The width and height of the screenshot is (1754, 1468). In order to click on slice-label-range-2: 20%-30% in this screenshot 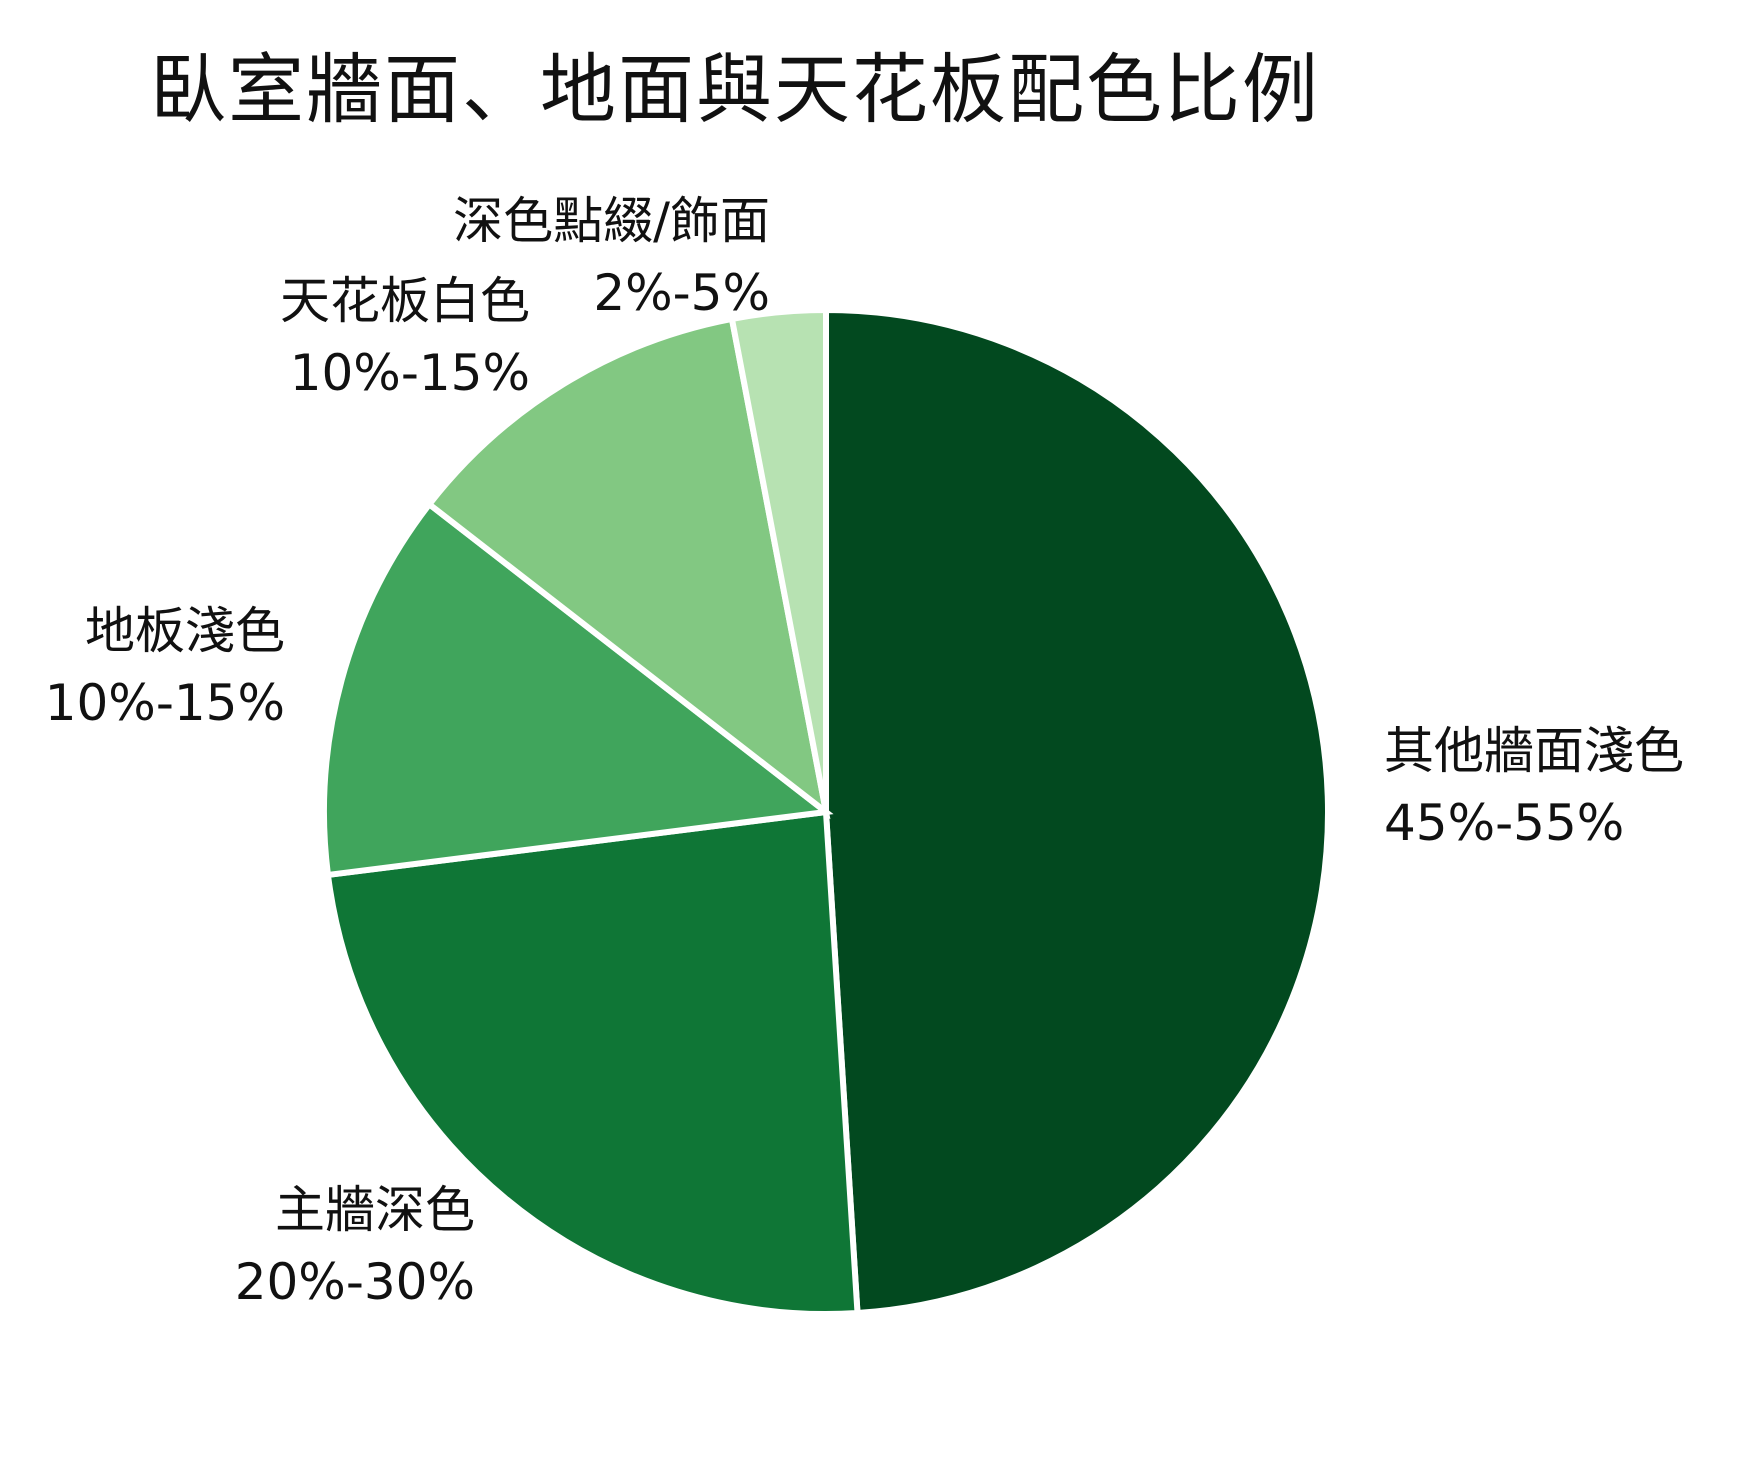, I will do `click(355, 1282)`.